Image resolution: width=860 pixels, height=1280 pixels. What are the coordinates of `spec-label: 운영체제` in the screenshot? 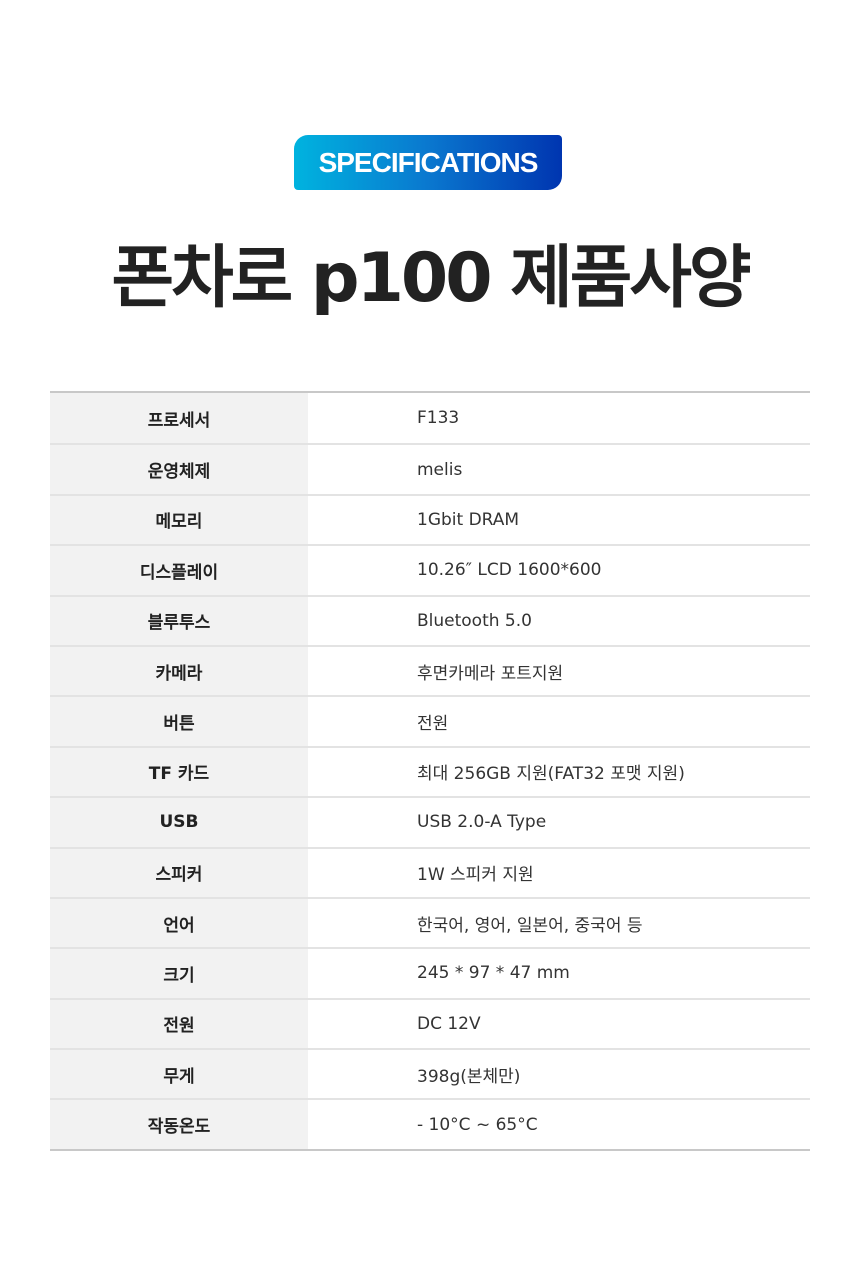 It's located at (179, 469).